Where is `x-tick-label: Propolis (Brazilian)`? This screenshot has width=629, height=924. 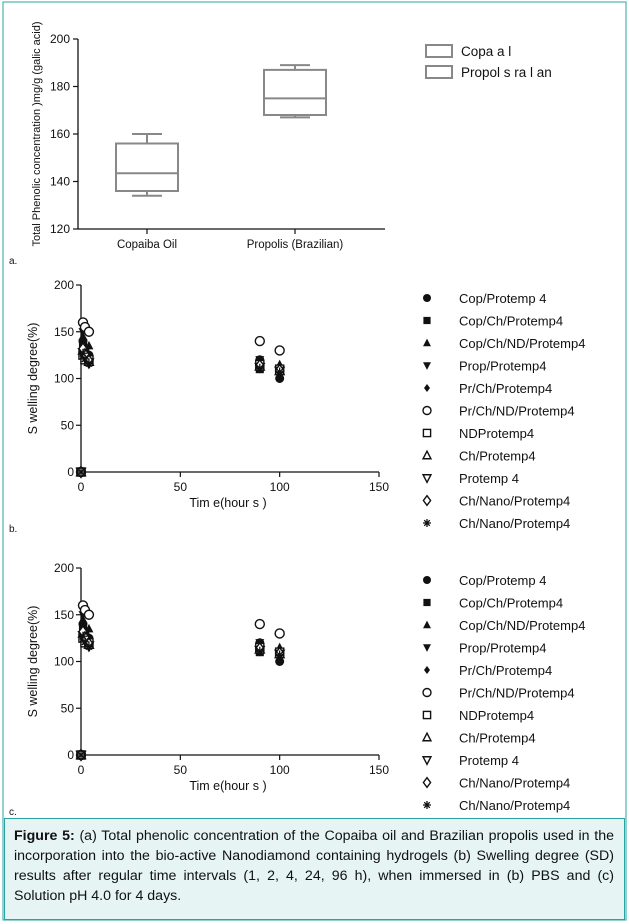
x-tick-label: Propolis (Brazilian) is located at coordinates (295, 245).